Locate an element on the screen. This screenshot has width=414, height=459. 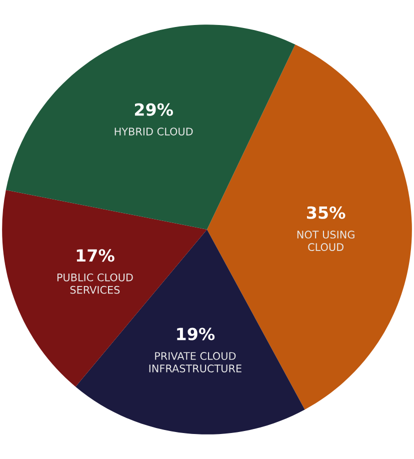
slice-label: PUBLIC CLOUD SERVICES is located at coordinates (95, 283).